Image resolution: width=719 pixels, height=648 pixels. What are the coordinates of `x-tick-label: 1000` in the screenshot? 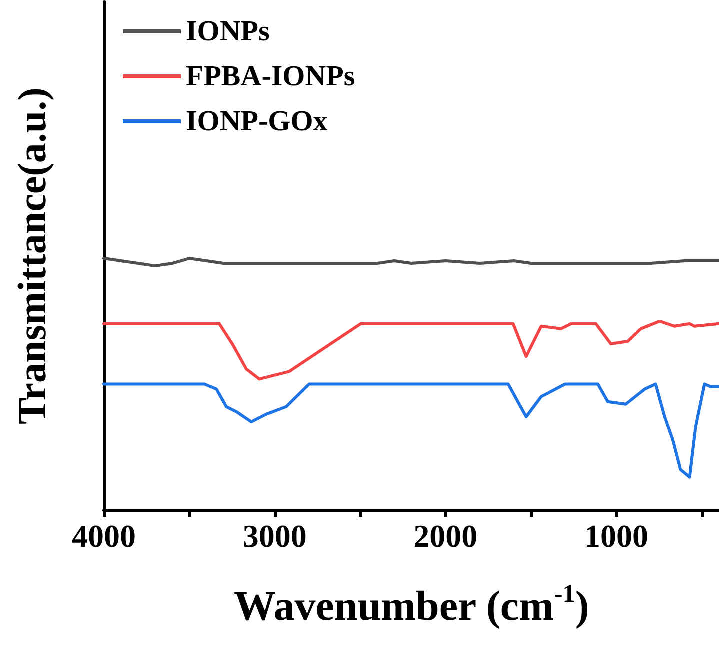 It's located at (616, 536).